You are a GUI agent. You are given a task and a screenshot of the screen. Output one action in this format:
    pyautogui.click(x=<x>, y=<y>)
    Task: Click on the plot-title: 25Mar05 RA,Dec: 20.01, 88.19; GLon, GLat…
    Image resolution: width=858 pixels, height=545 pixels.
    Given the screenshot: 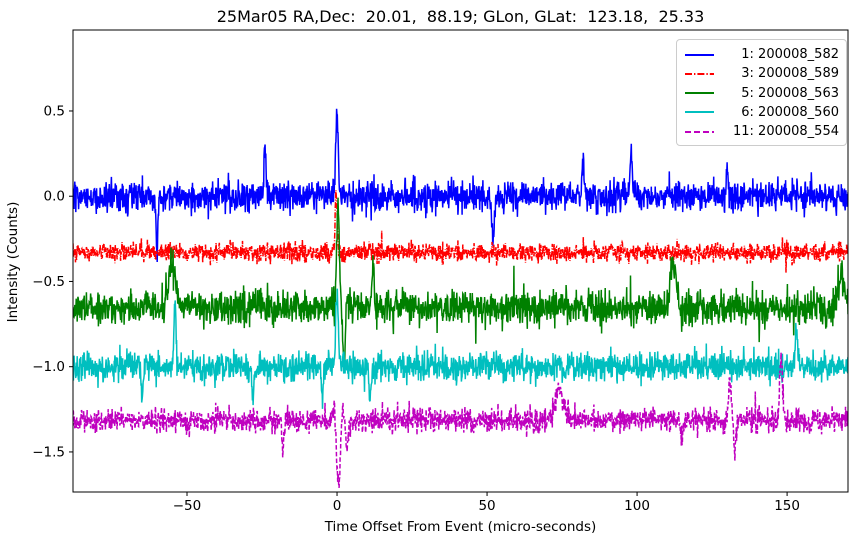 What is the action you would take?
    pyautogui.click(x=460, y=16)
    